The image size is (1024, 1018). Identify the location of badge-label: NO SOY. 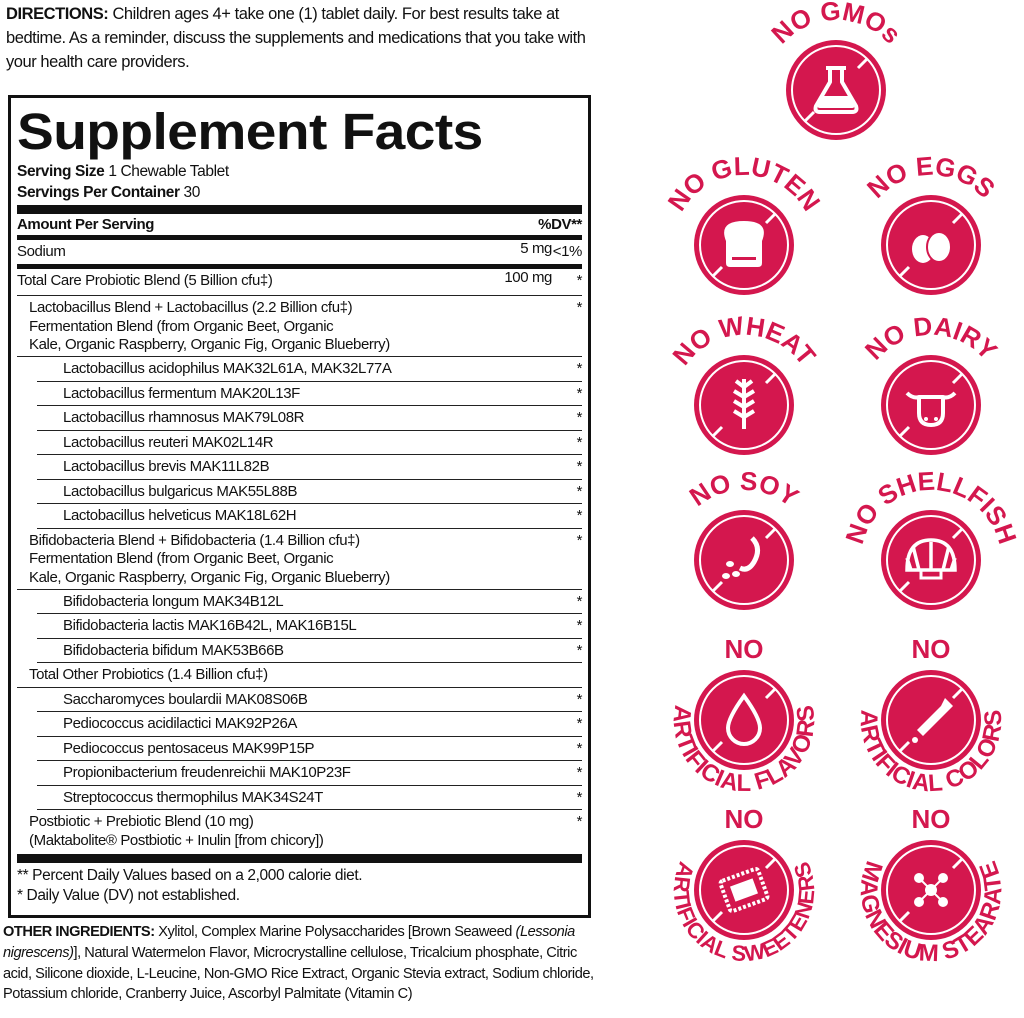
(744, 489).